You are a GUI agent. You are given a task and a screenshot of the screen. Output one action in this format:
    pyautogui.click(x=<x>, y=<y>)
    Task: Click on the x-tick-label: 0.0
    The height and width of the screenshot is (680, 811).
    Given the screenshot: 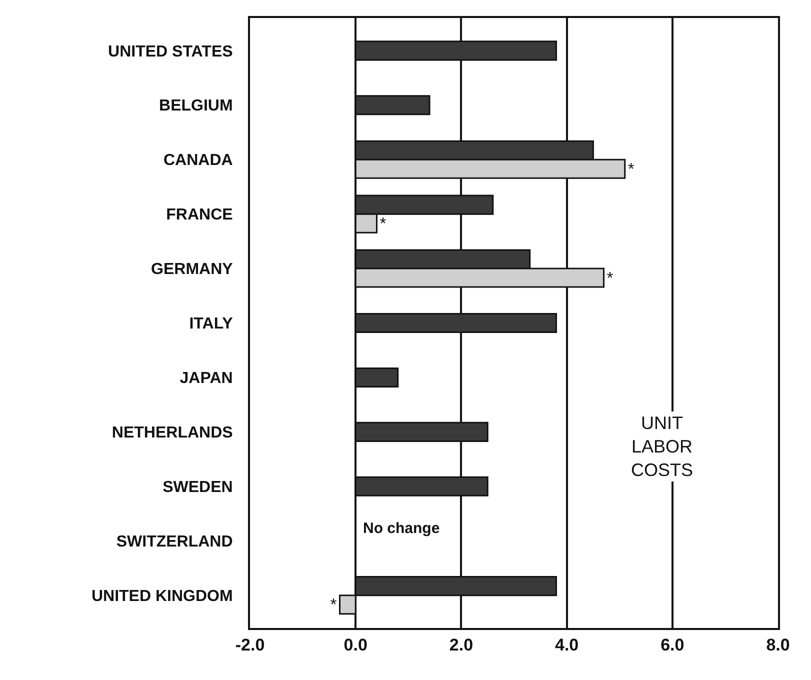 What is the action you would take?
    pyautogui.click(x=356, y=644)
    